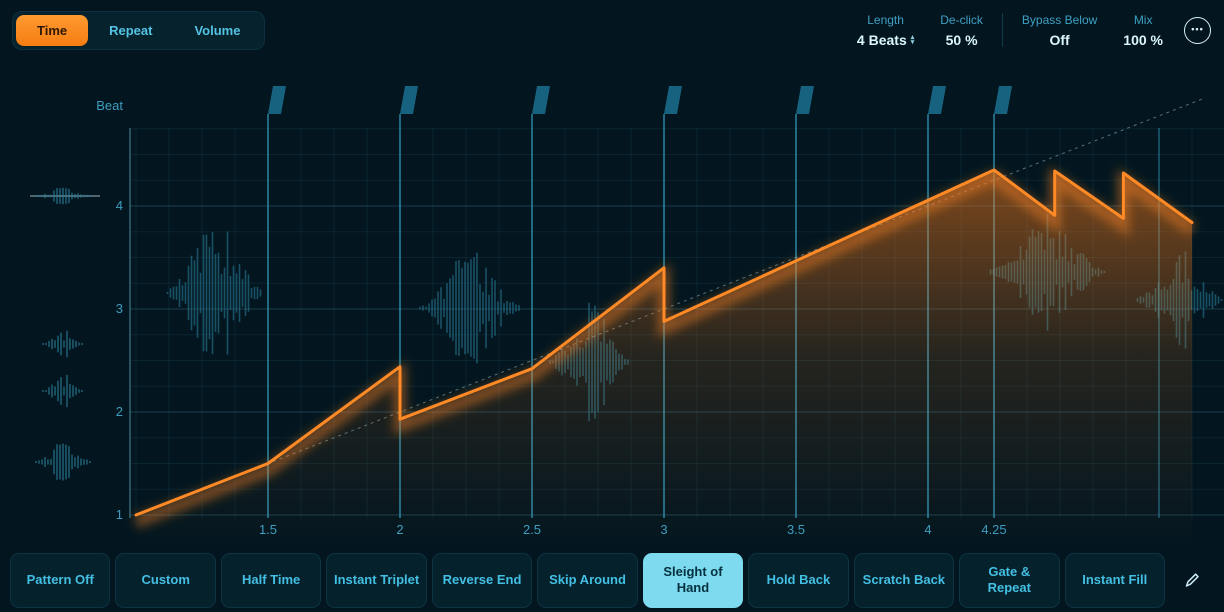 This screenshot has height=612, width=1224. What do you see at coordinates (1009, 580) in the screenshot?
I see `preset-gate-repeat: Gate & Repeat` at bounding box center [1009, 580].